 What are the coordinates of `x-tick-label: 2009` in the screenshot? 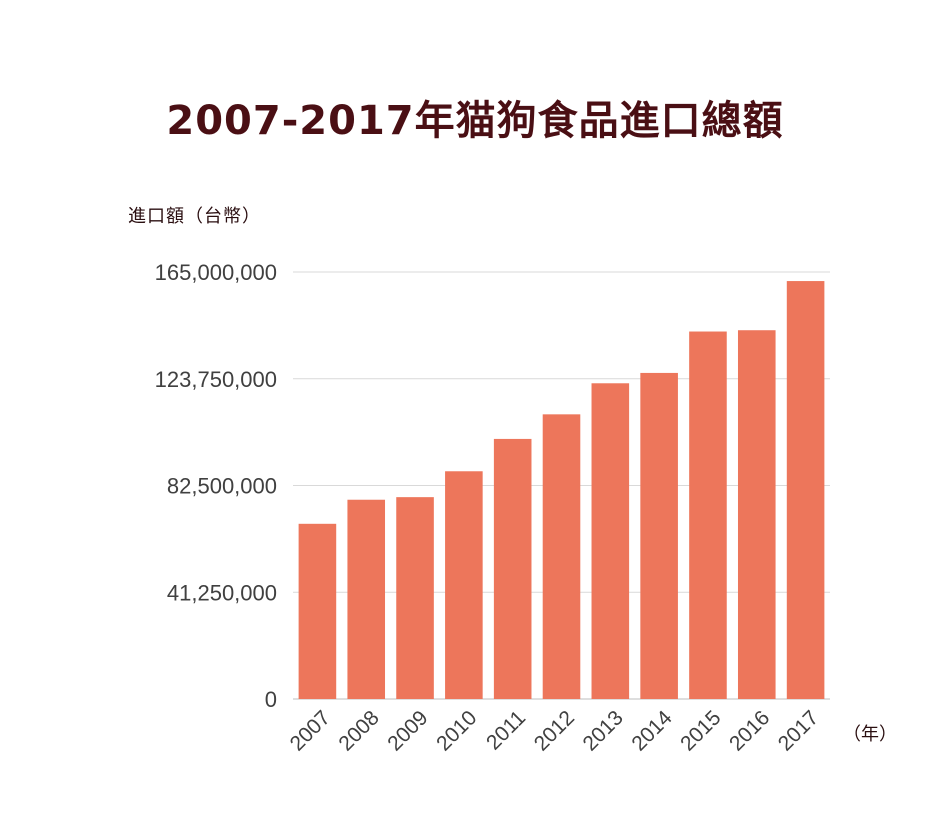 It's located at (407, 730).